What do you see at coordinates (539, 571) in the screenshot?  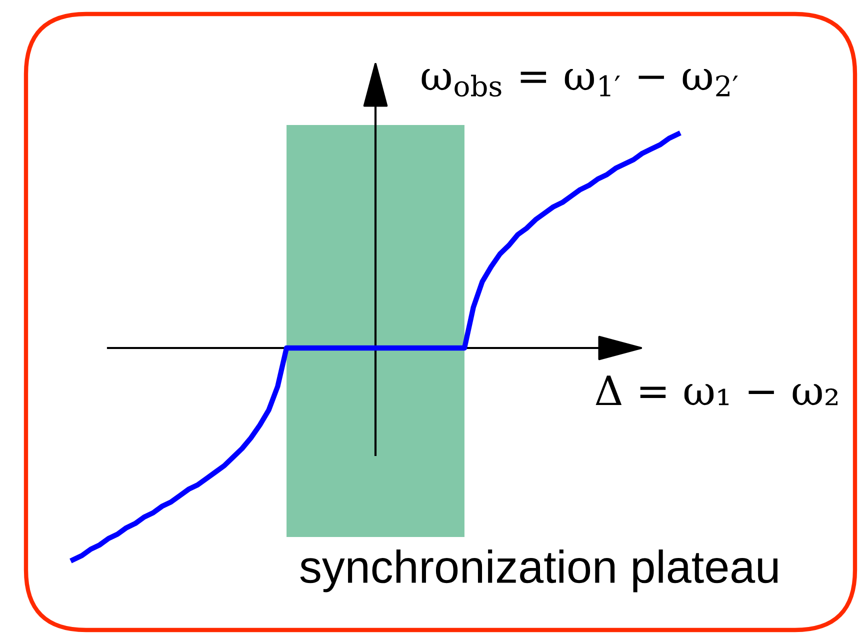 I see `annotation: synchronization plateau` at bounding box center [539, 571].